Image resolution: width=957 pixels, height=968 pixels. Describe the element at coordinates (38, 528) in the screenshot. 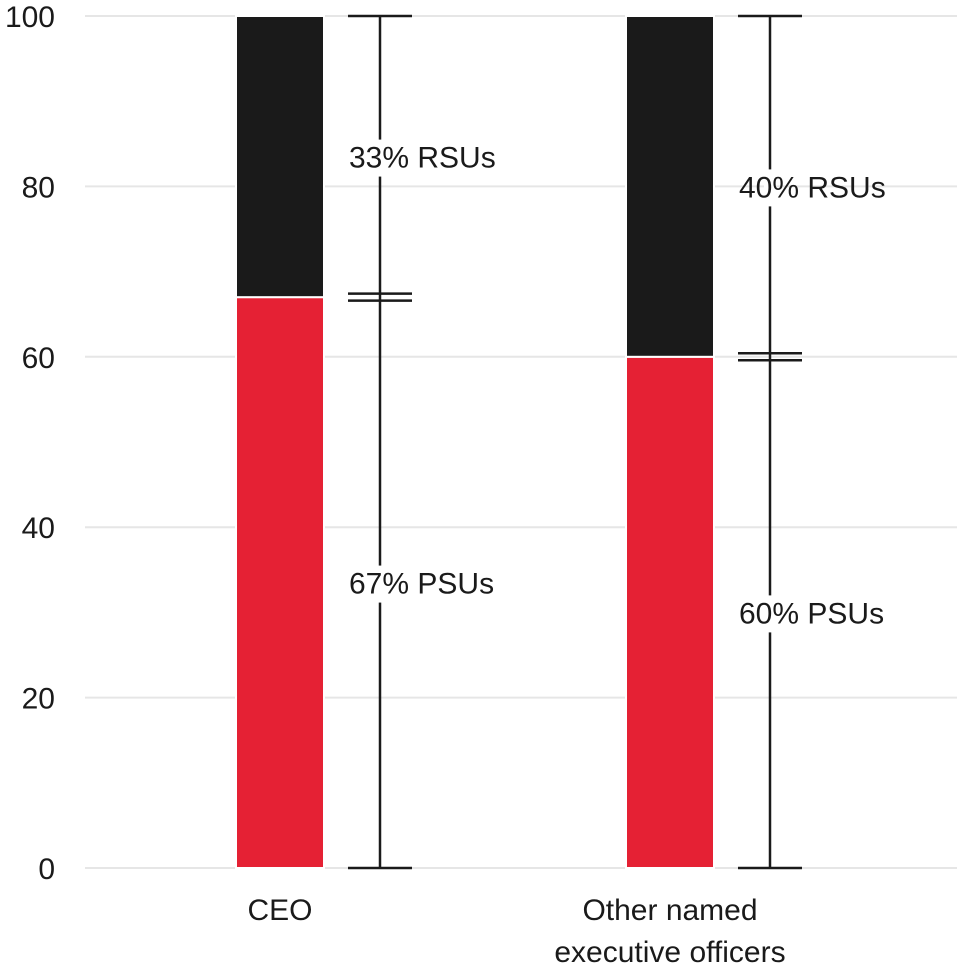

I see `y-tick-label-40: 40` at that location.